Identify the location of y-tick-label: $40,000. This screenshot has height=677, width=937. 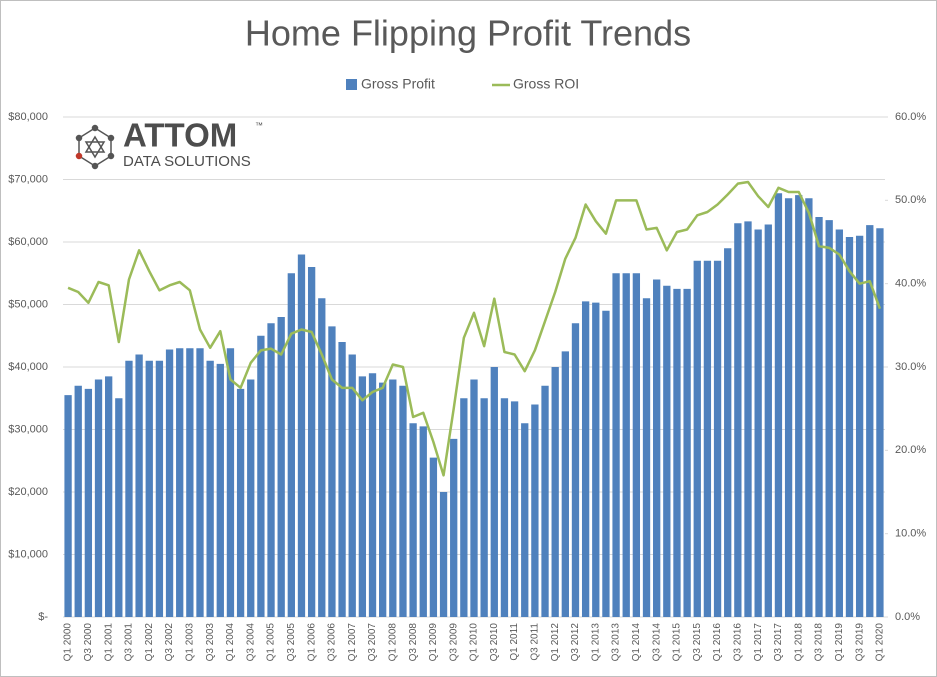
(28, 367).